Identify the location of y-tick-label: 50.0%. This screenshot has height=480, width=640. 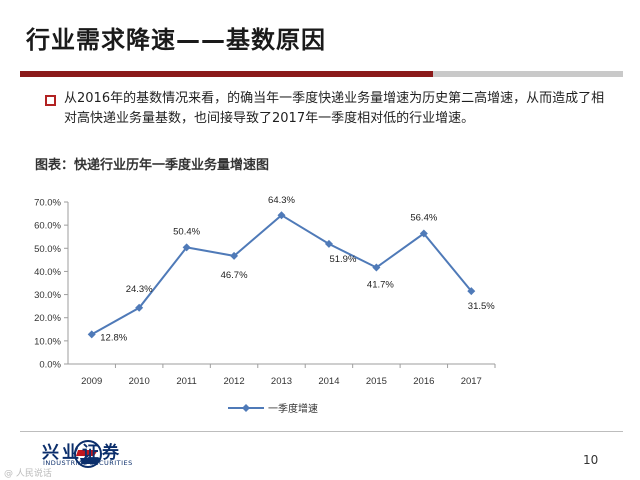
(47, 249).